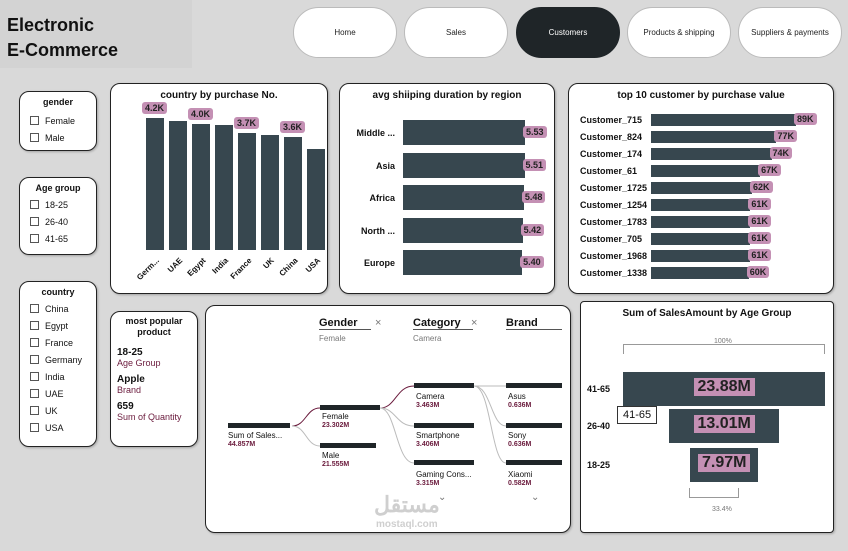  What do you see at coordinates (679, 32) in the screenshot?
I see `nav-products-shipping-button: Products & shipping` at bounding box center [679, 32].